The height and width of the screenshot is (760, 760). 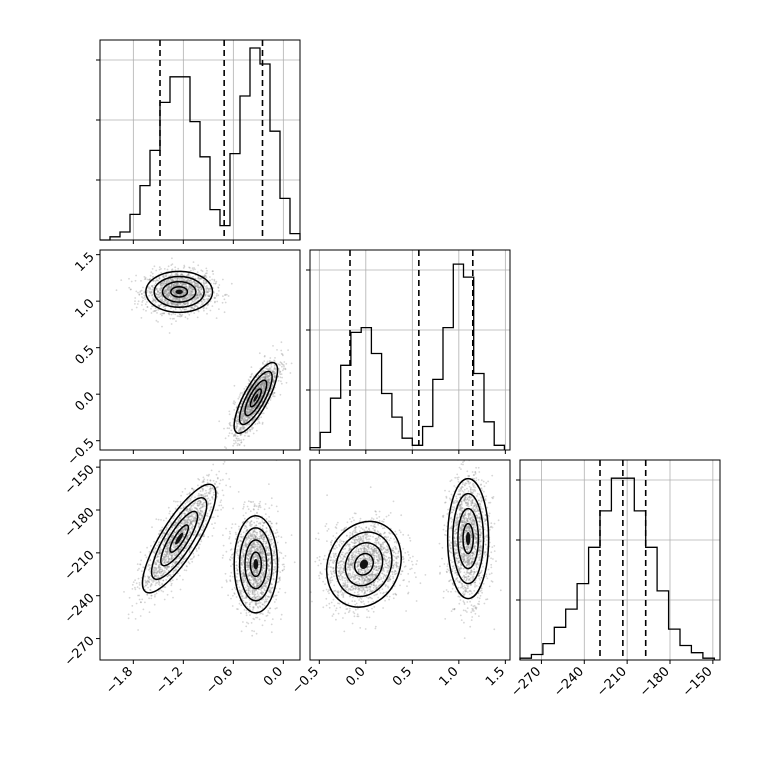 What do you see at coordinates (179, 291) in the screenshot?
I see `density-contour` at bounding box center [179, 291].